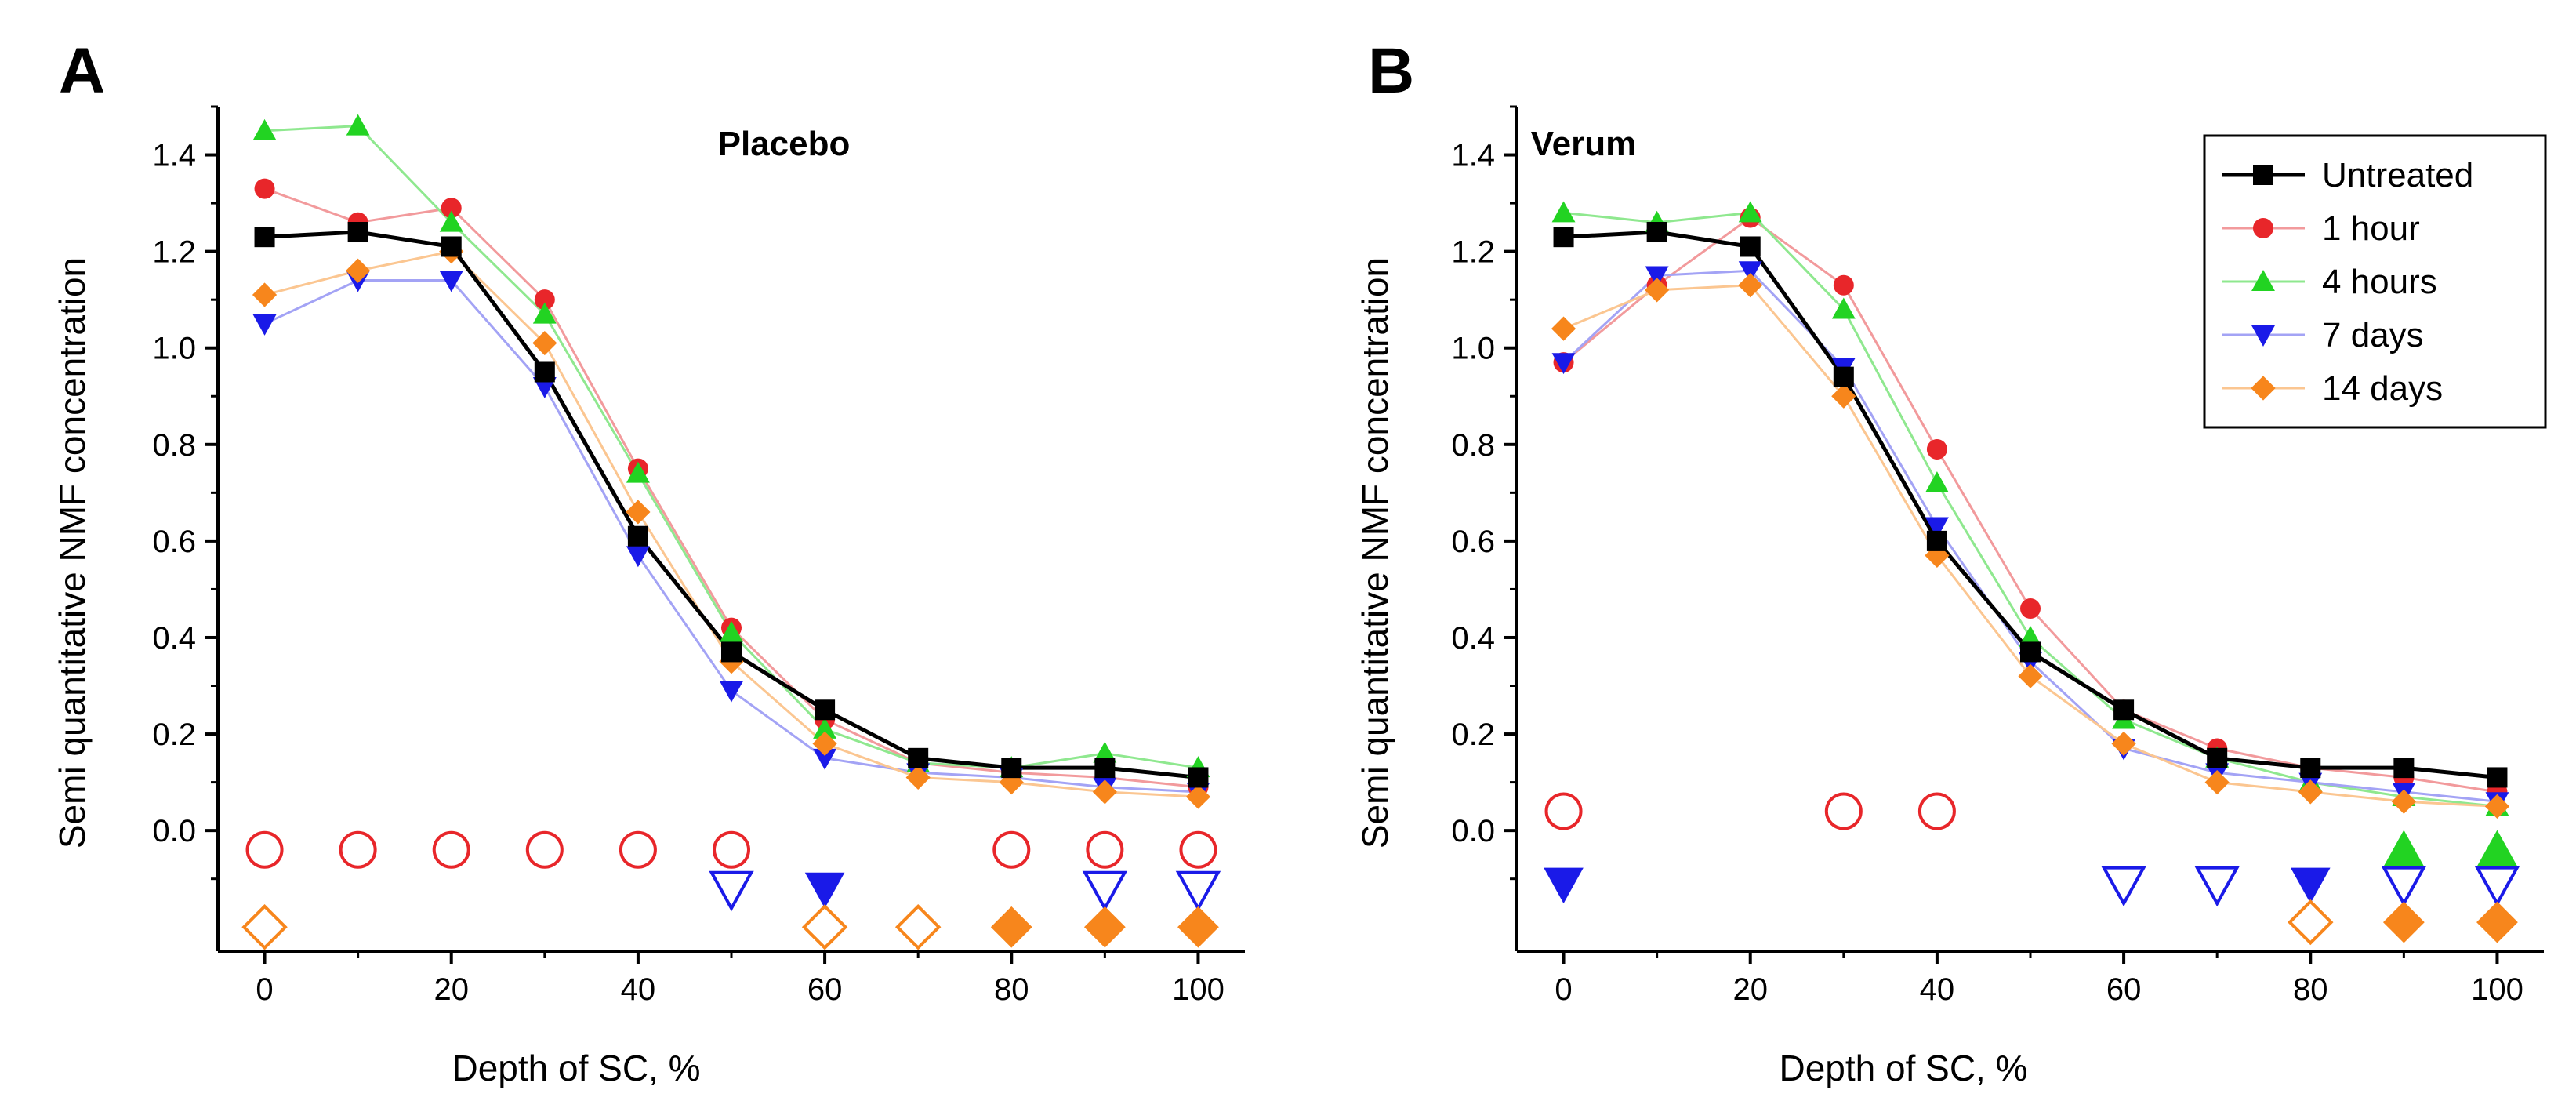 This screenshot has height=1119, width=2576. Describe the element at coordinates (2030, 608) in the screenshot. I see `data-point-1h-p1-x50` at that location.